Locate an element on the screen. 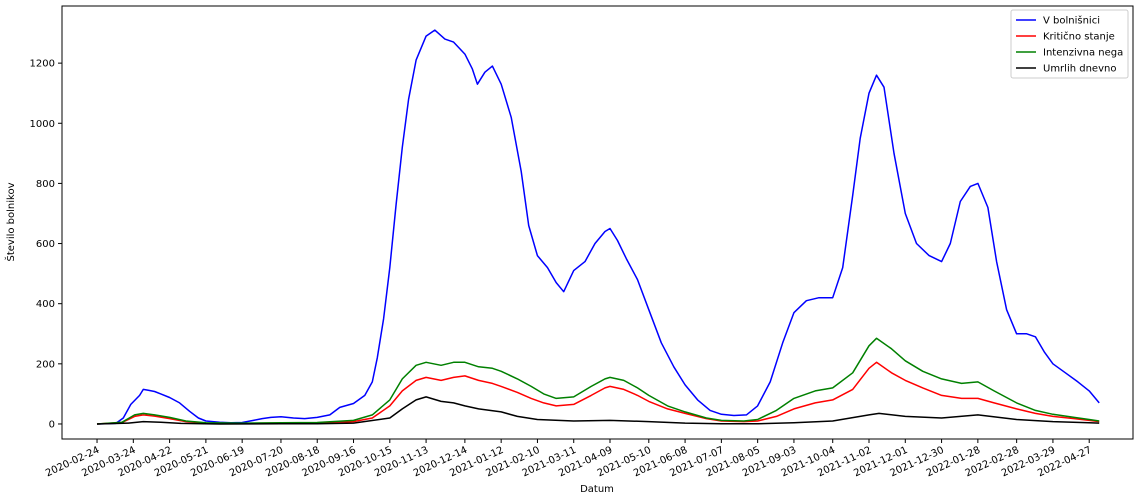  y-axis-label: Število bolnikov is located at coordinates (10, 221).